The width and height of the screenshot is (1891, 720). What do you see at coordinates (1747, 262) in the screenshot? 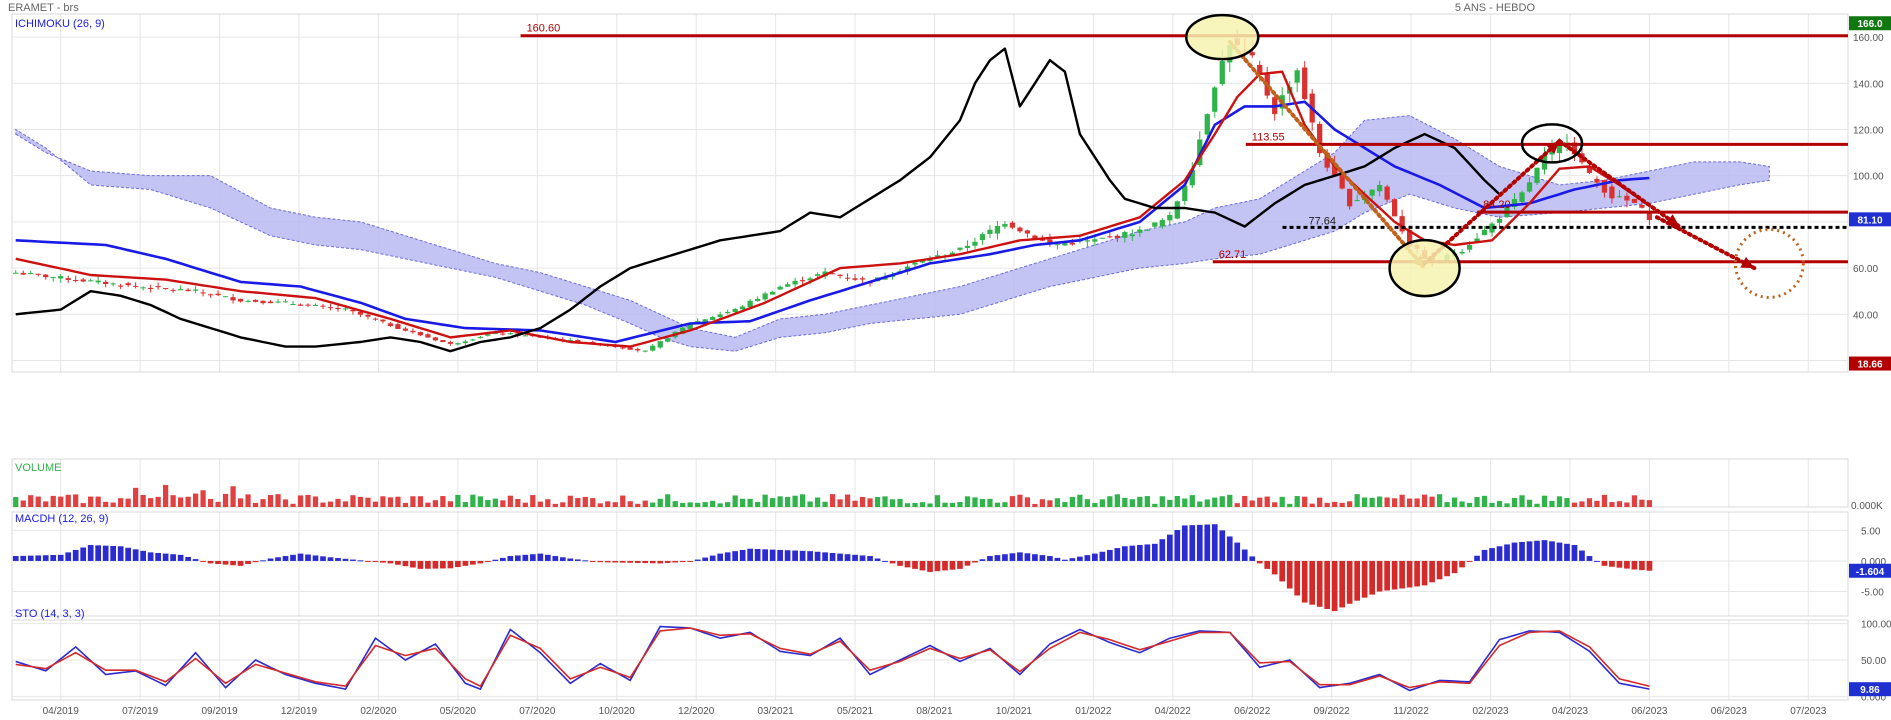
I see `trend-arrow-projection-head` at bounding box center [1747, 262].